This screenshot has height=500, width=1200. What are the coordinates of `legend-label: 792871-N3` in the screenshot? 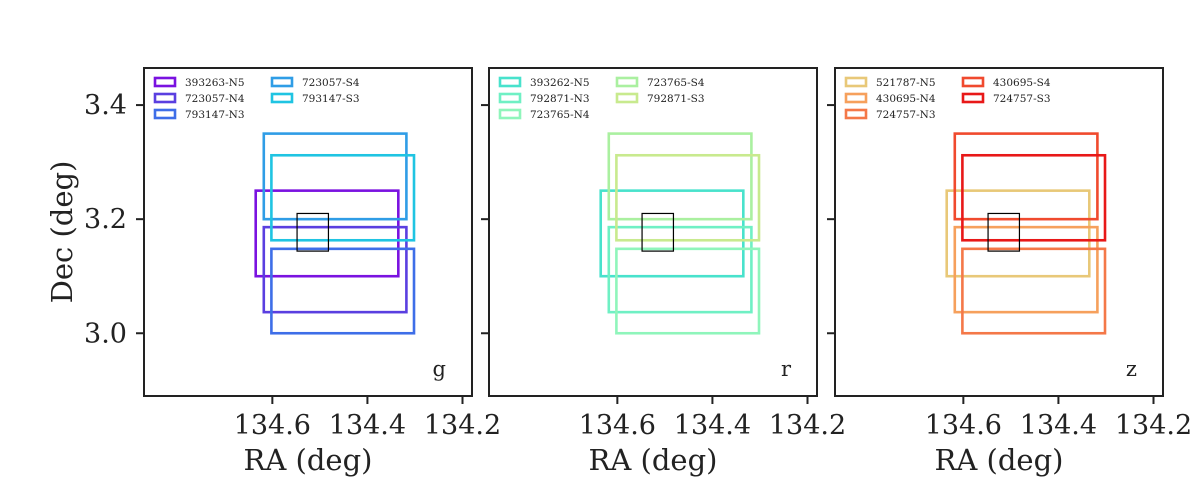 It's located at (560, 99).